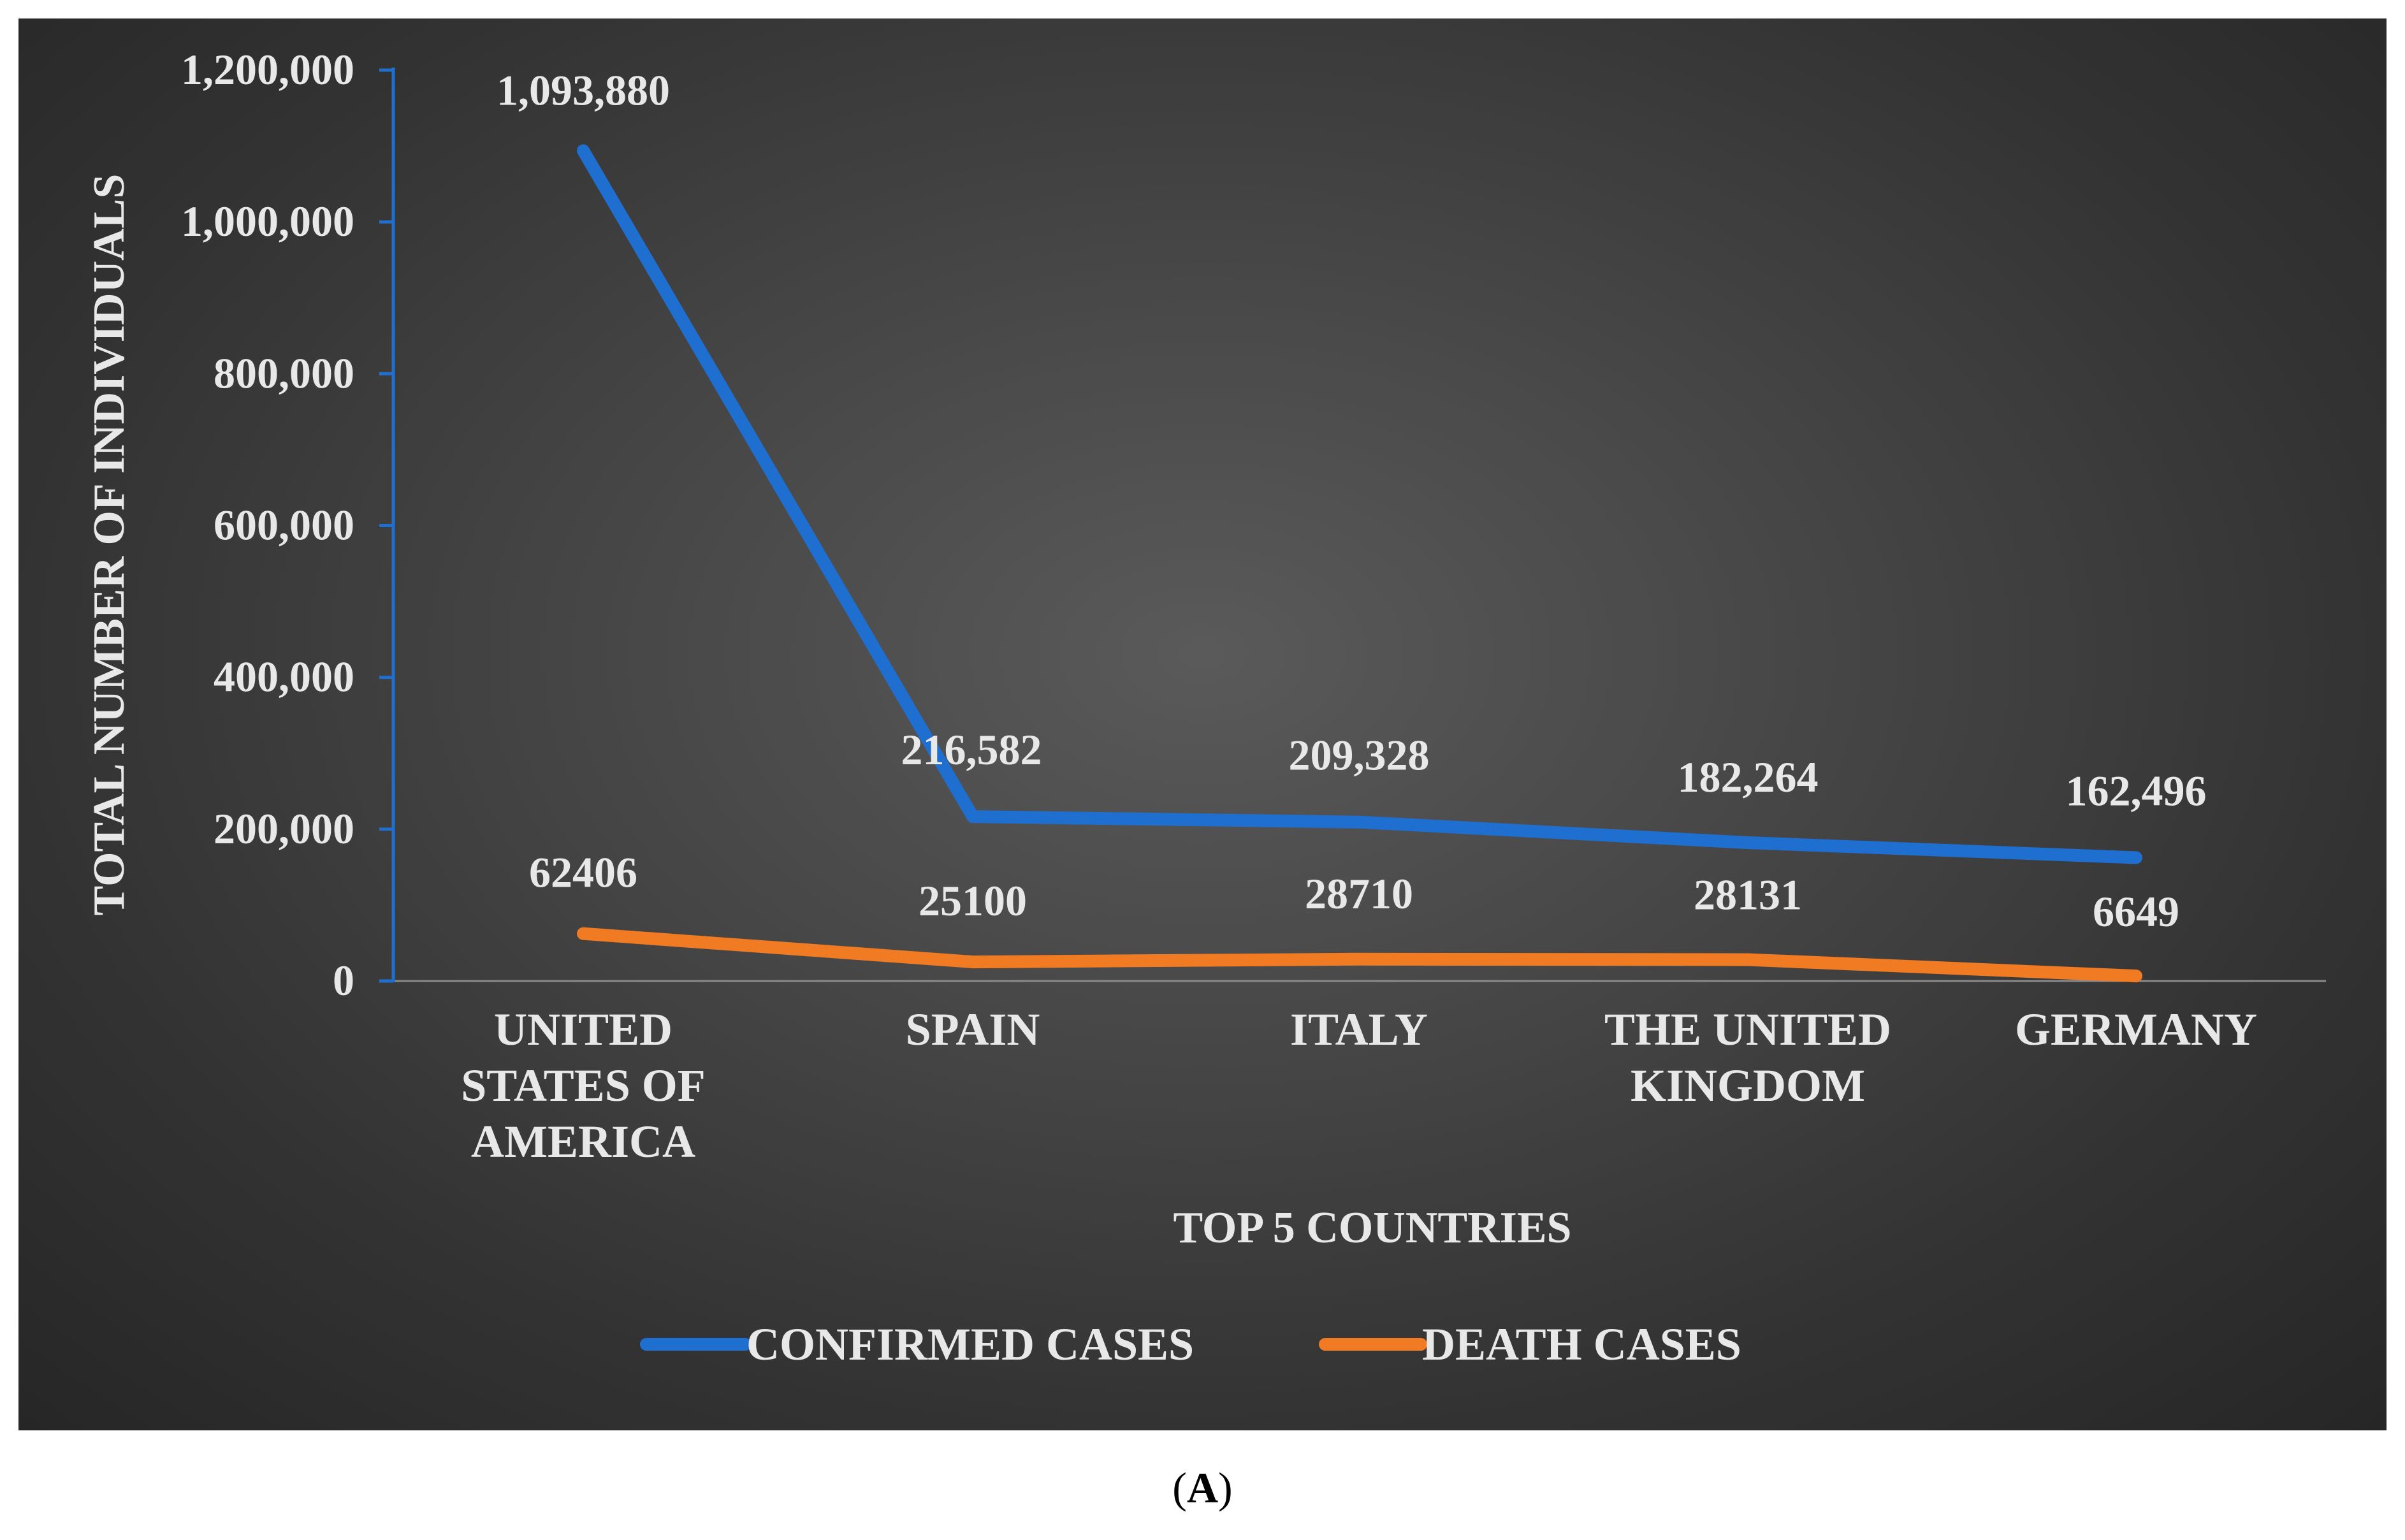 The height and width of the screenshot is (1540, 2405). What do you see at coordinates (973, 900) in the screenshot?
I see `death-data-label: 25100` at bounding box center [973, 900].